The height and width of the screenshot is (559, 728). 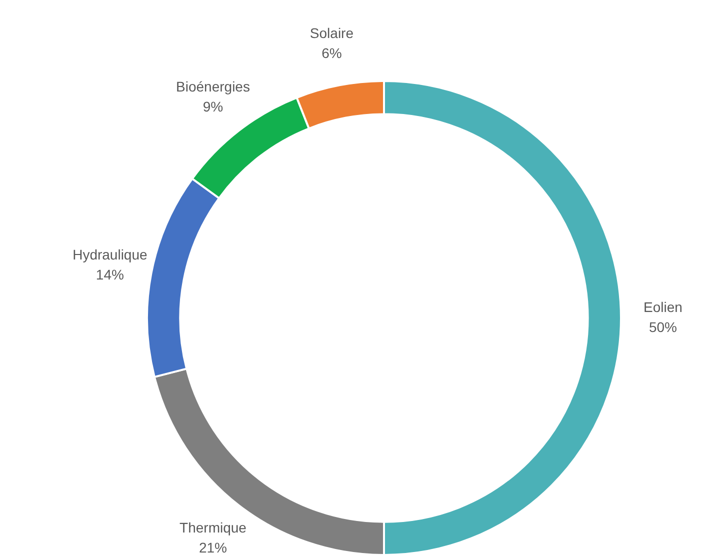 I want to click on slice-label: Hydraulique, so click(x=110, y=254).